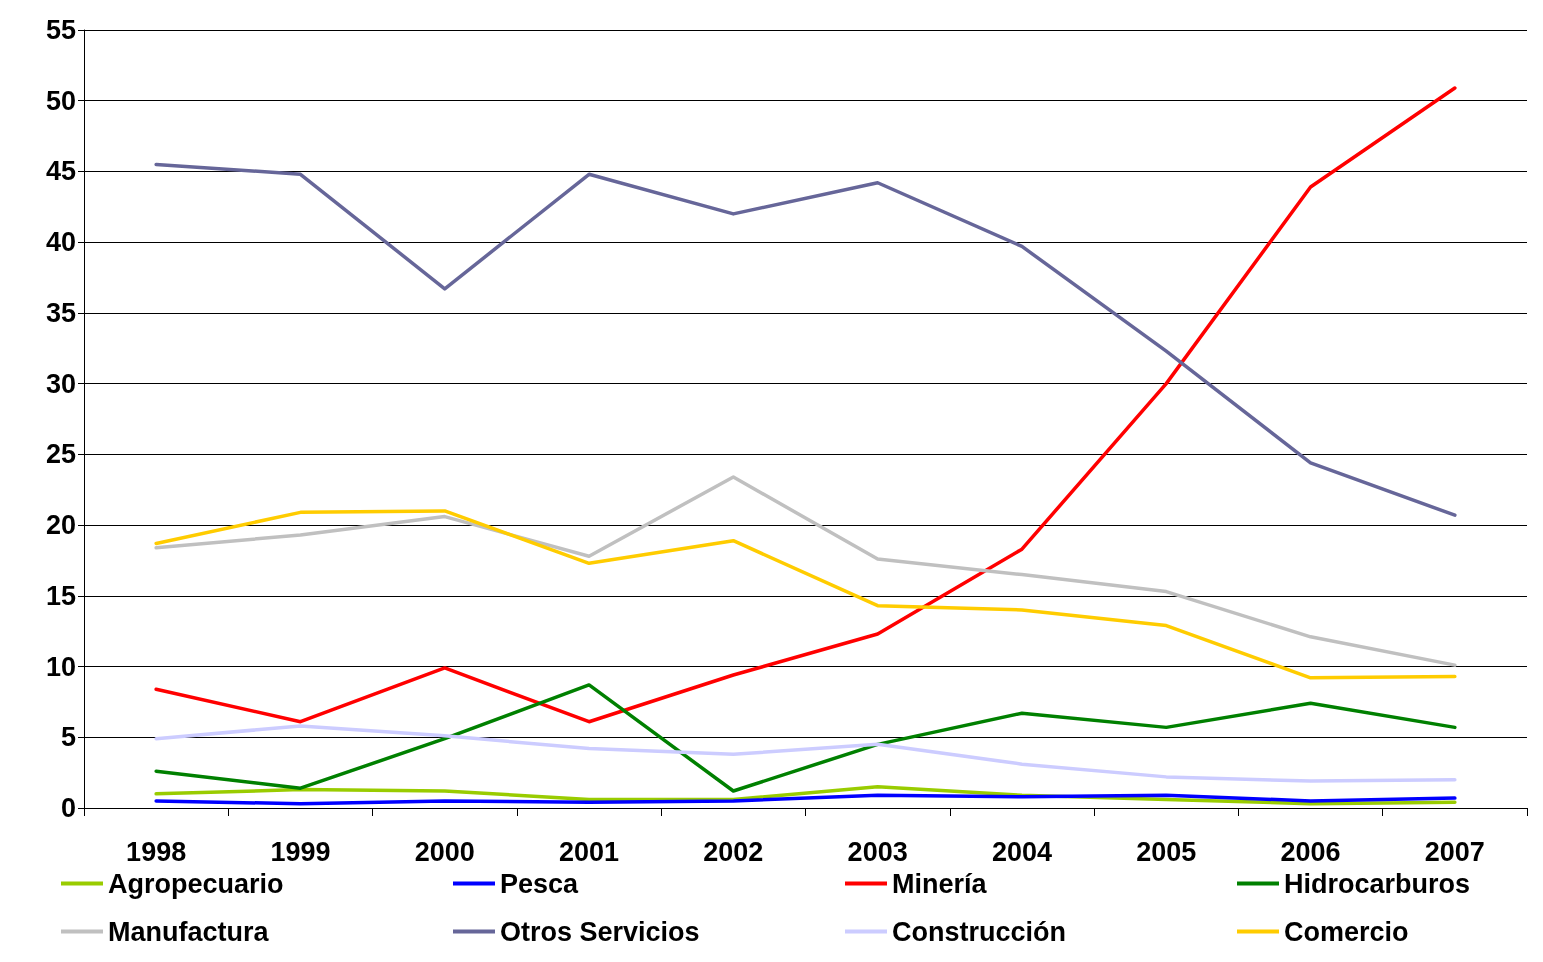 Image resolution: width=1543 pixels, height=962 pixels. I want to click on x-tick-label: 2004, so click(1021, 851).